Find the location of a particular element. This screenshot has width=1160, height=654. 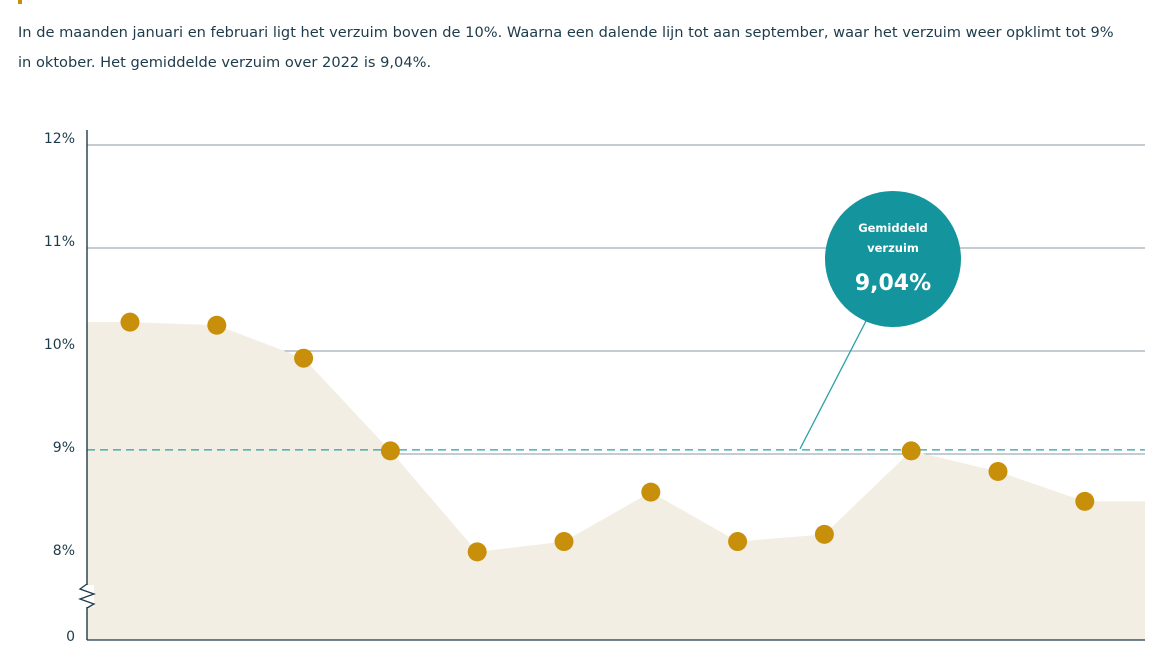

y-tick-label: 10% is located at coordinates (59, 345).